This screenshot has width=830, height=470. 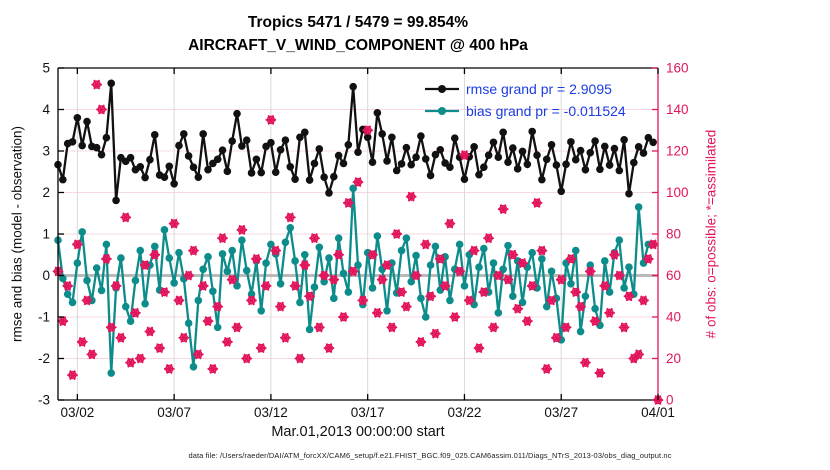 What do you see at coordinates (539, 89) in the screenshot?
I see `legend-rmse-label: rmse grand pr = 2.9095` at bounding box center [539, 89].